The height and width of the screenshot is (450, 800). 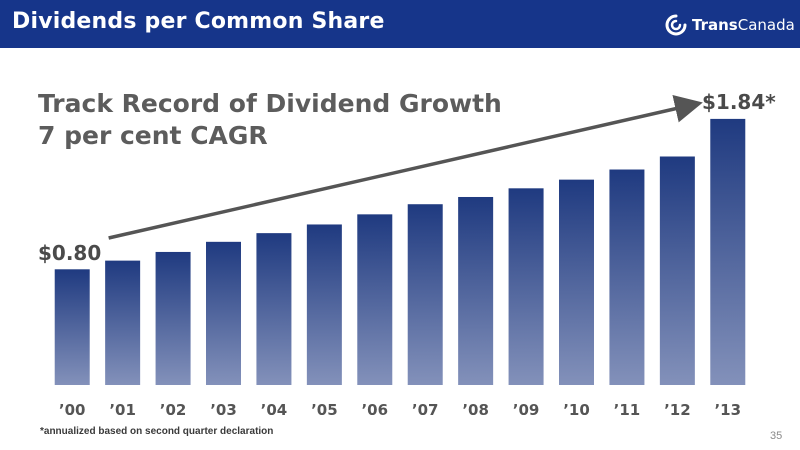 What do you see at coordinates (526, 410) in the screenshot?
I see `x-tick-label: ’09` at bounding box center [526, 410].